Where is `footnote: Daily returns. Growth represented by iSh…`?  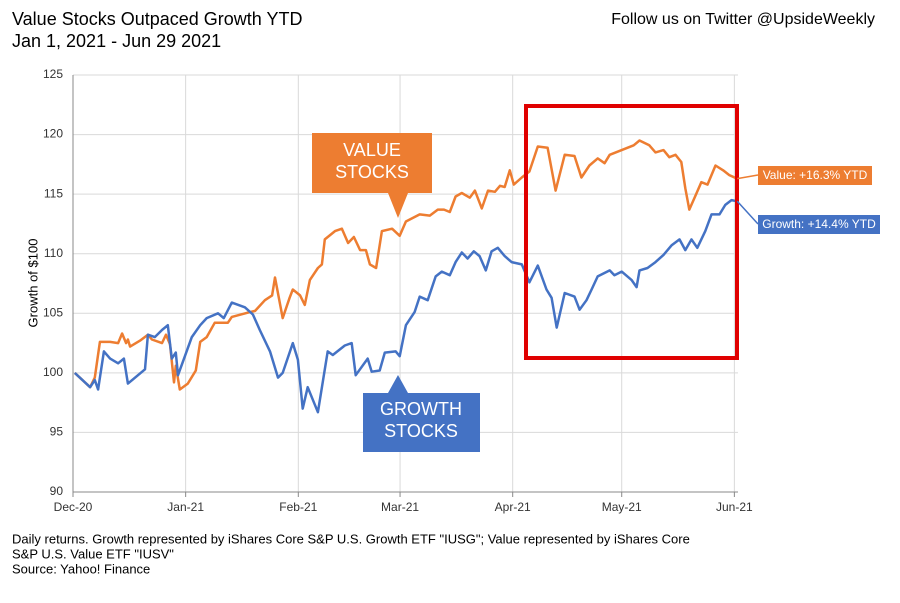 footnote: Daily returns. Growth represented by iSh… is located at coordinates (351, 538).